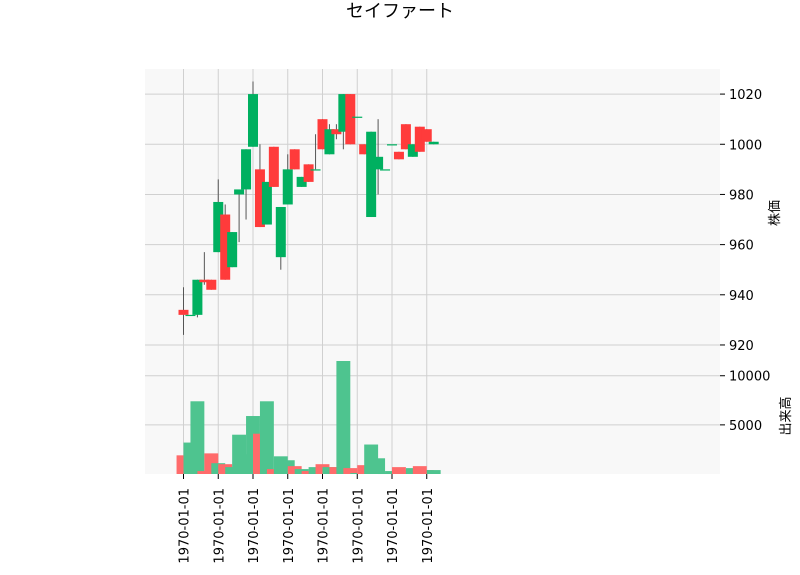  What do you see at coordinates (786, 415) in the screenshot?
I see `volume-axis-label: 出来高` at bounding box center [786, 415].